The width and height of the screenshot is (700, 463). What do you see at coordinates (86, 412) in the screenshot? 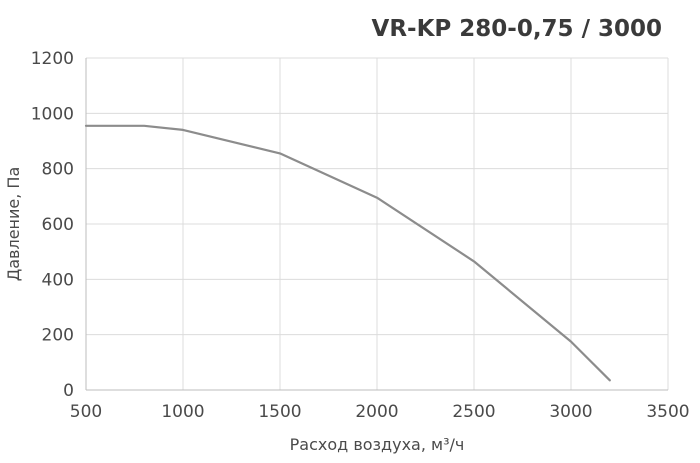
I see `x-tick-label: 500` at bounding box center [86, 412].